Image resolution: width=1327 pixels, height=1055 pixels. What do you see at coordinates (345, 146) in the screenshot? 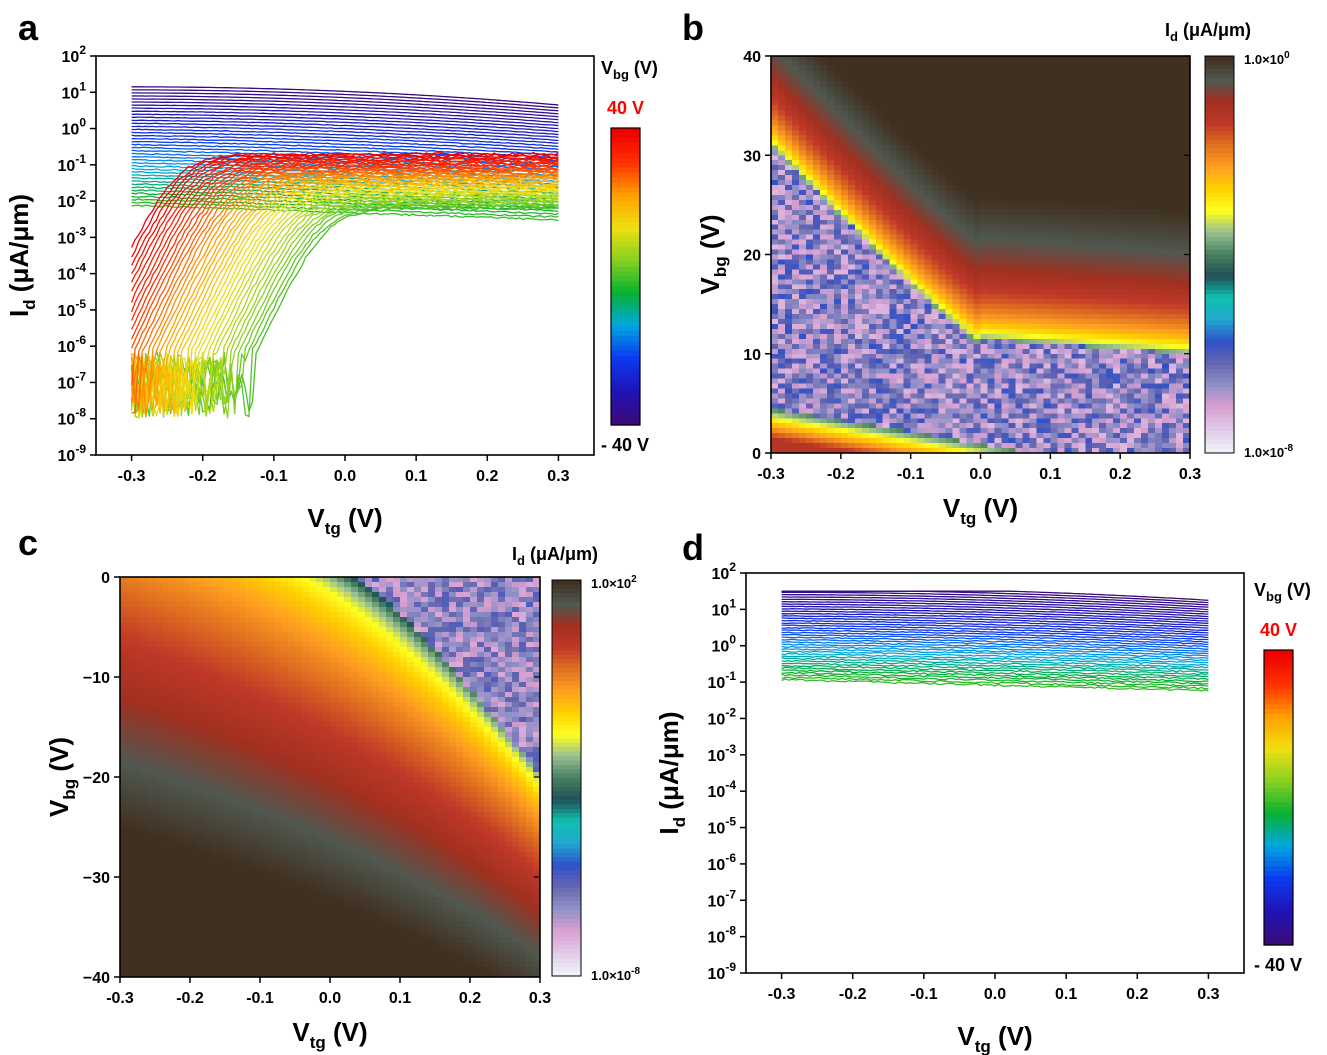
I see `iv-curve` at bounding box center [345, 146].